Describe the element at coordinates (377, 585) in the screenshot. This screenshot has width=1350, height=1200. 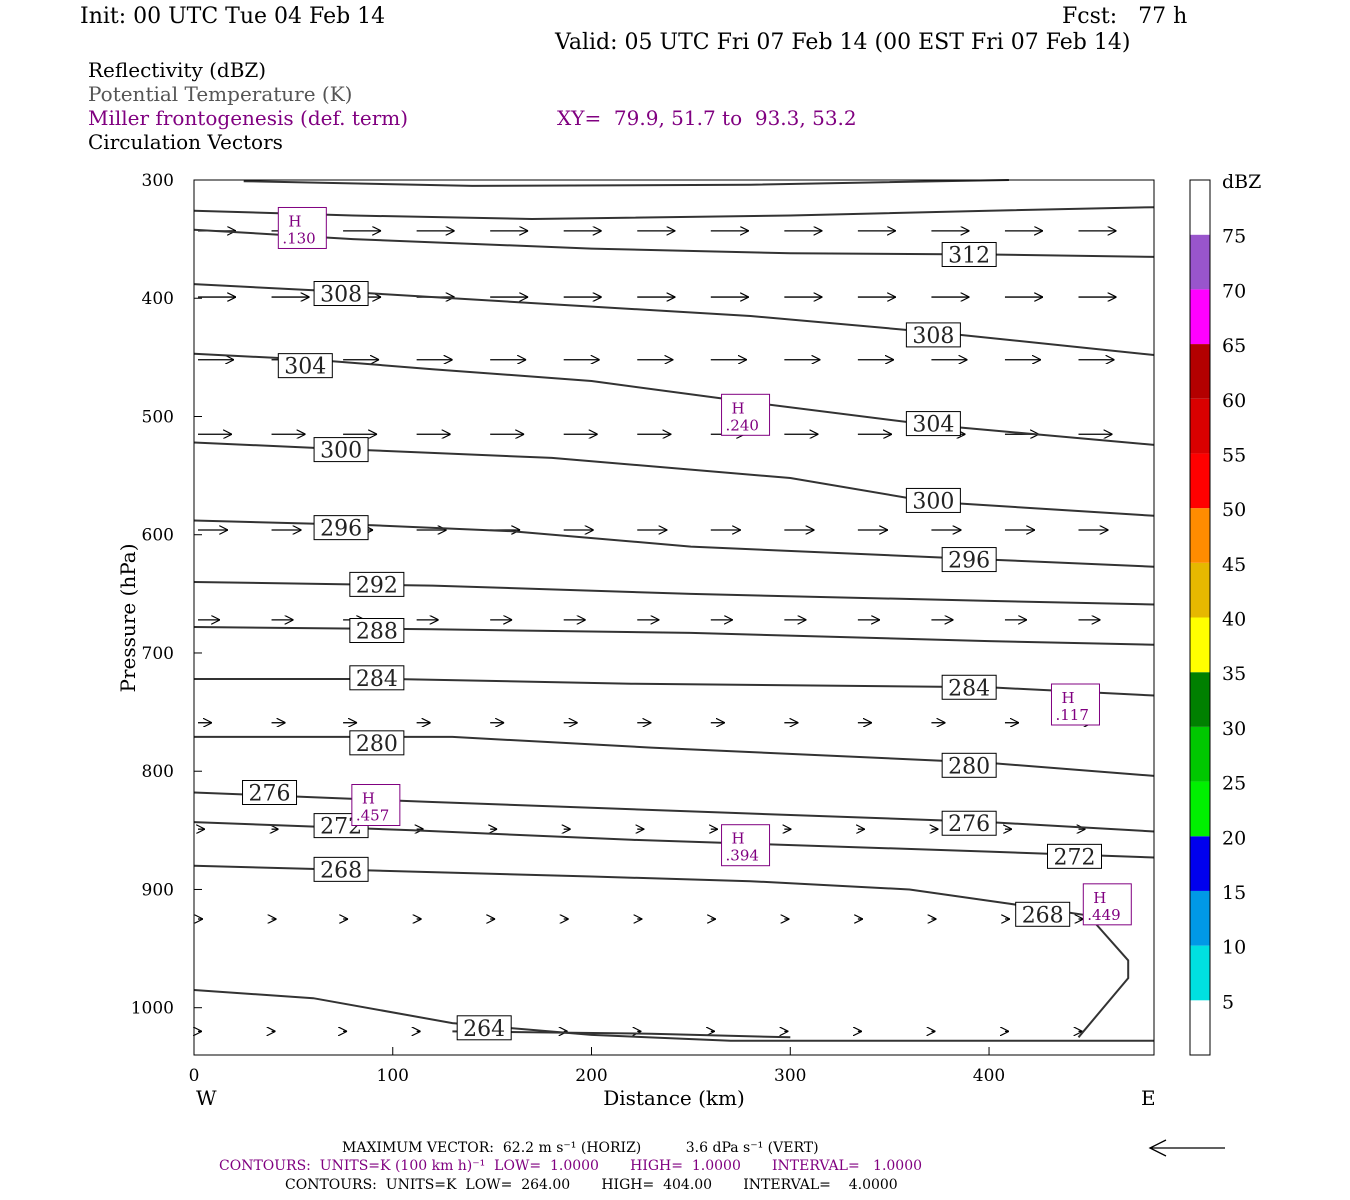
I see `contour-label: 292` at that location.